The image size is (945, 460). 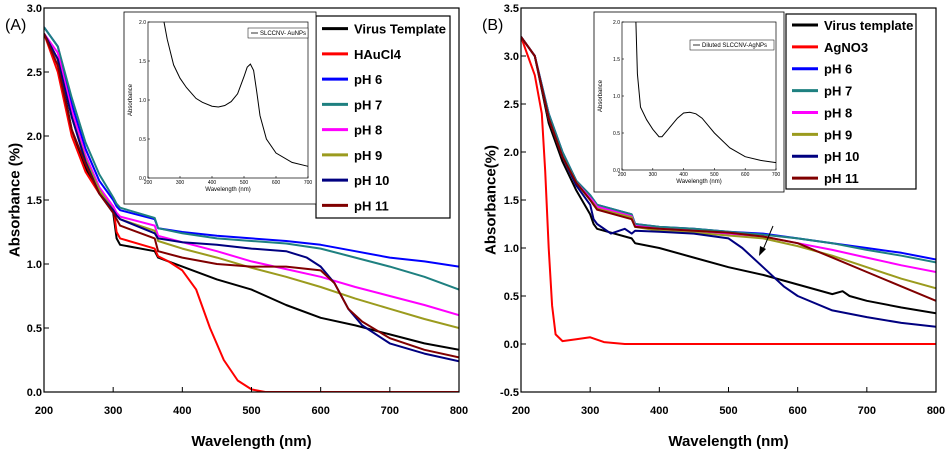 I want to click on inset-legend-entry: SLCCNV- AuNPs, so click(x=283, y=34).